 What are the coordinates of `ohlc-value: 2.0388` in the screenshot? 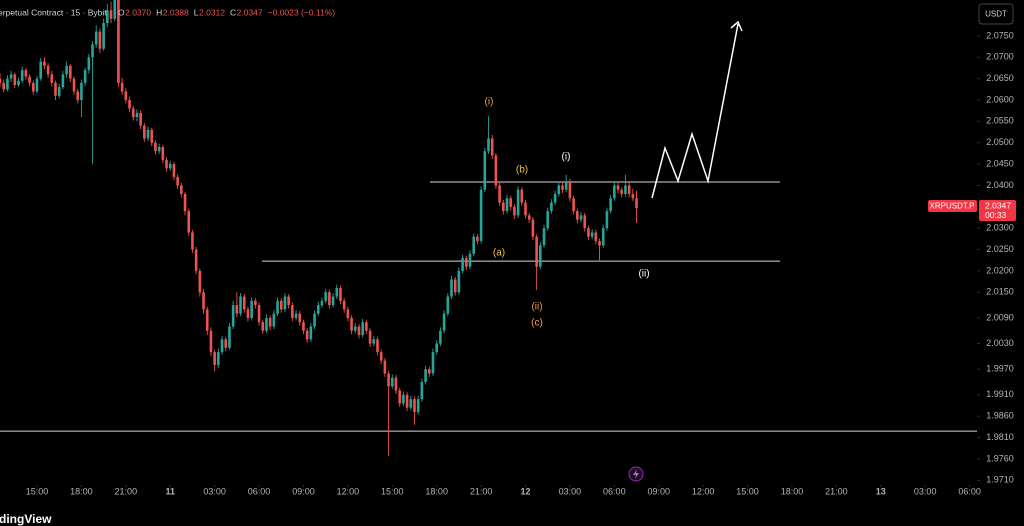 It's located at (176, 12).